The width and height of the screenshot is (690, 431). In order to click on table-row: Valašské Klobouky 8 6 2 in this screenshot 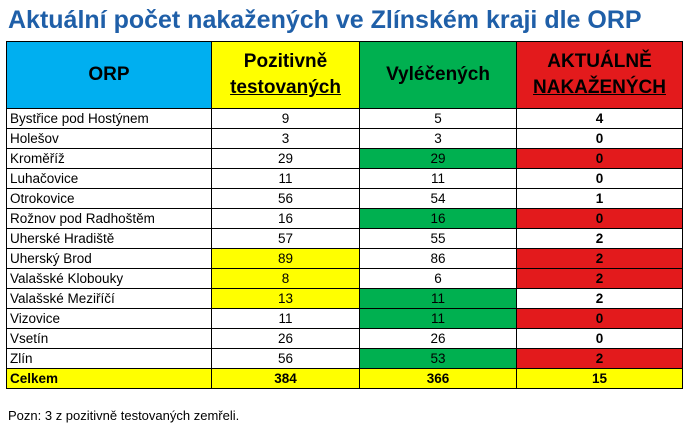, I will do `click(344, 278)`.